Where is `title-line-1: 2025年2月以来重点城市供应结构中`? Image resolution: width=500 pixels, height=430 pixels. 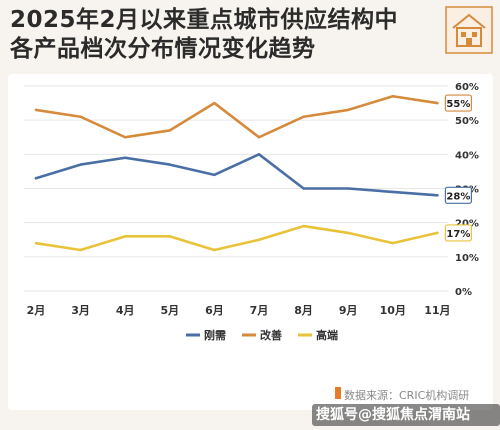
title-line-1: 2025年2月以来重点城市供应结构中 is located at coordinates (204, 20).